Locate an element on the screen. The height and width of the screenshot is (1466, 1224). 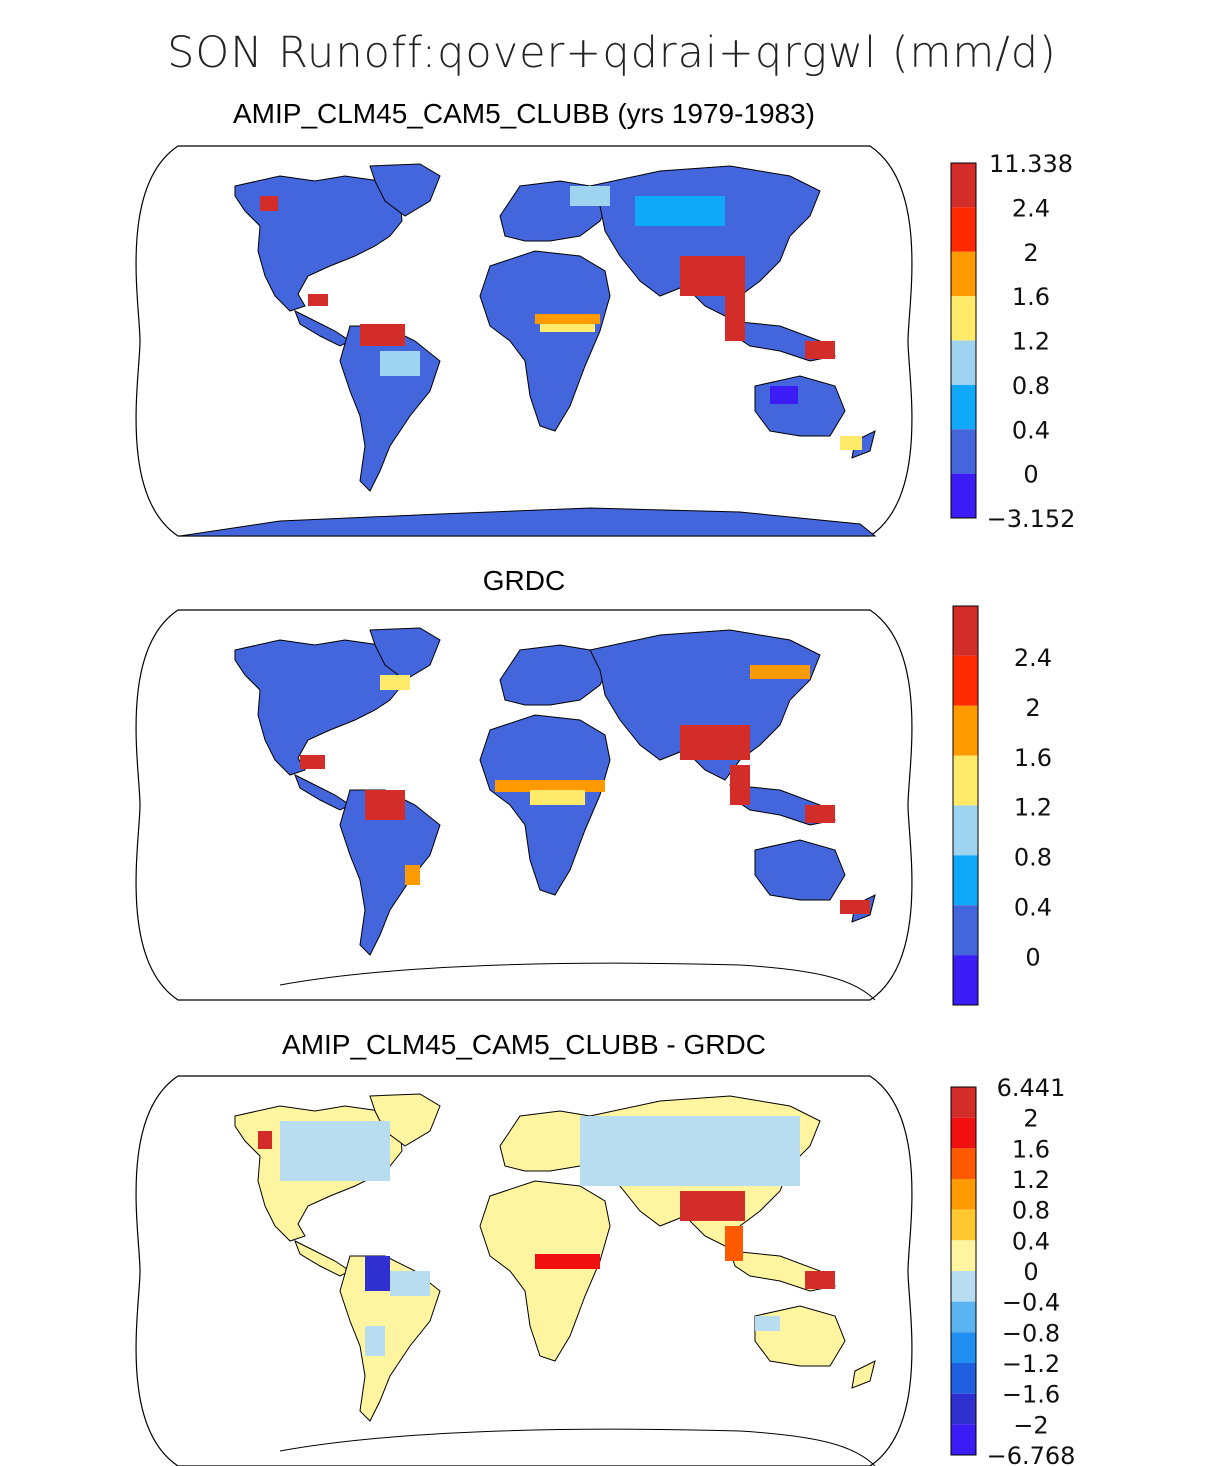
panel-title-model: AMIP_CLM45_CAM5_CLUBB (yrs 1979-1983) is located at coordinates (524, 113).